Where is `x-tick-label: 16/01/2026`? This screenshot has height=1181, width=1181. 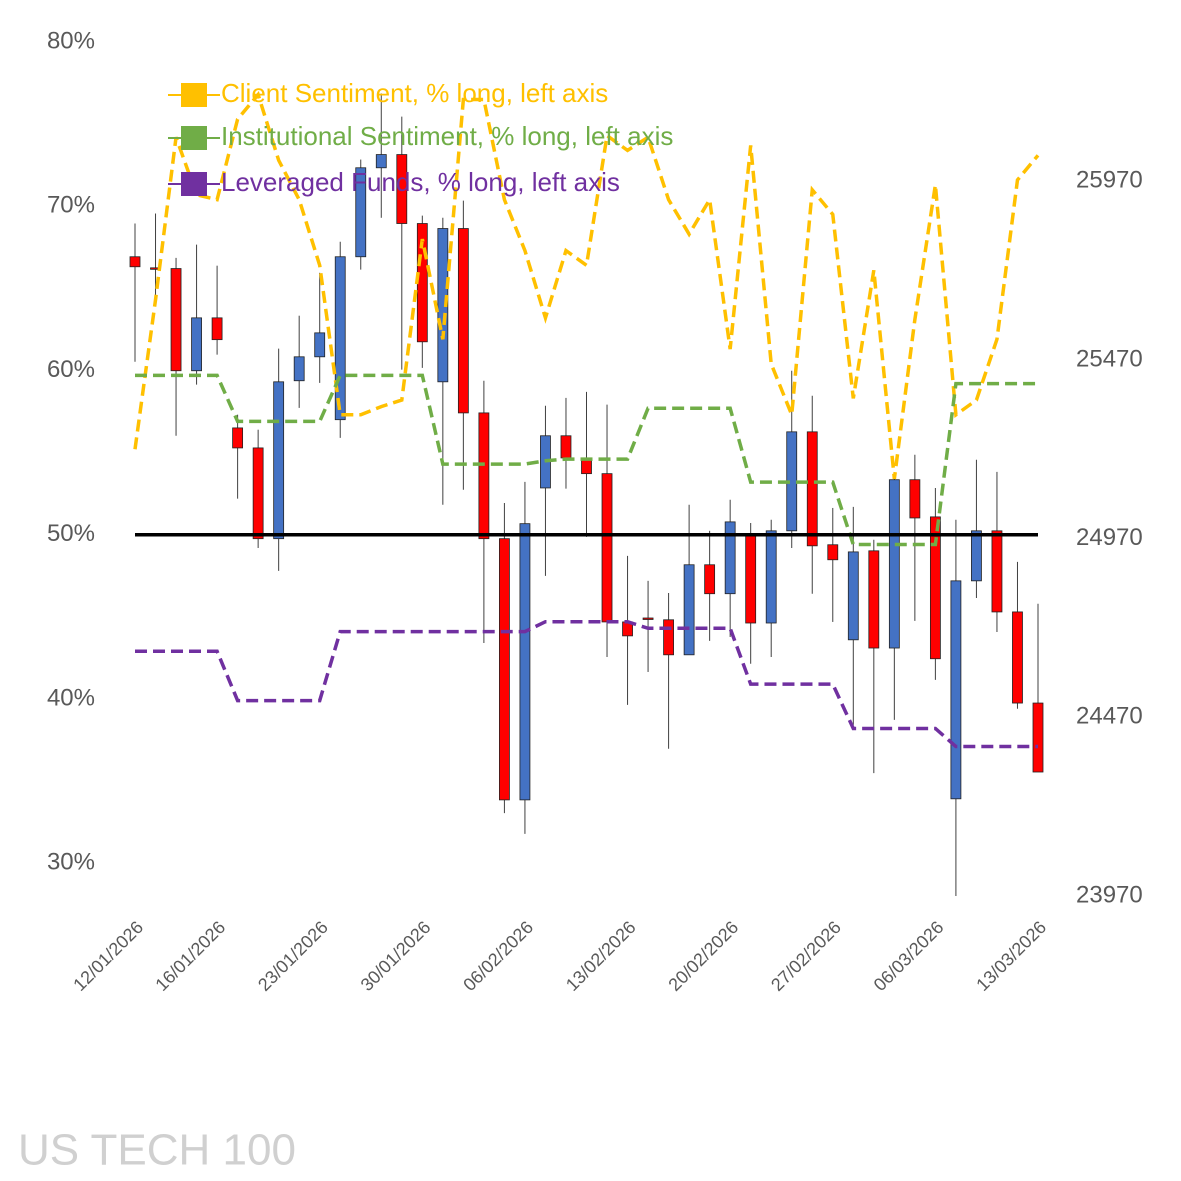
x-tick-label: 16/01/2026 is located at coordinates (190, 956).